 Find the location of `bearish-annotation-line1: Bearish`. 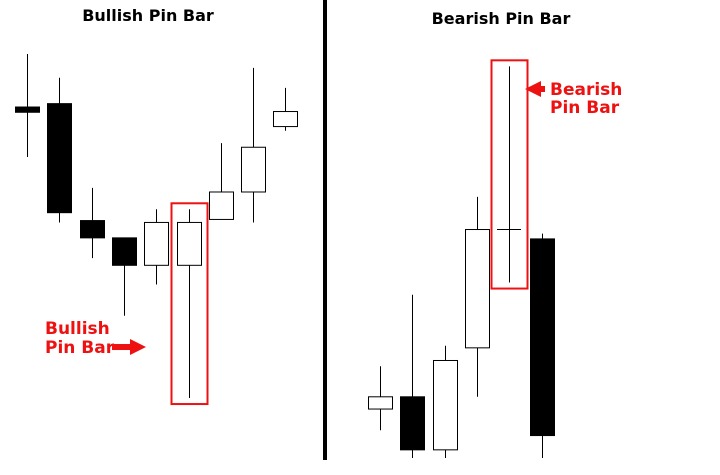

bearish-annotation-line1: Bearish is located at coordinates (586, 90).